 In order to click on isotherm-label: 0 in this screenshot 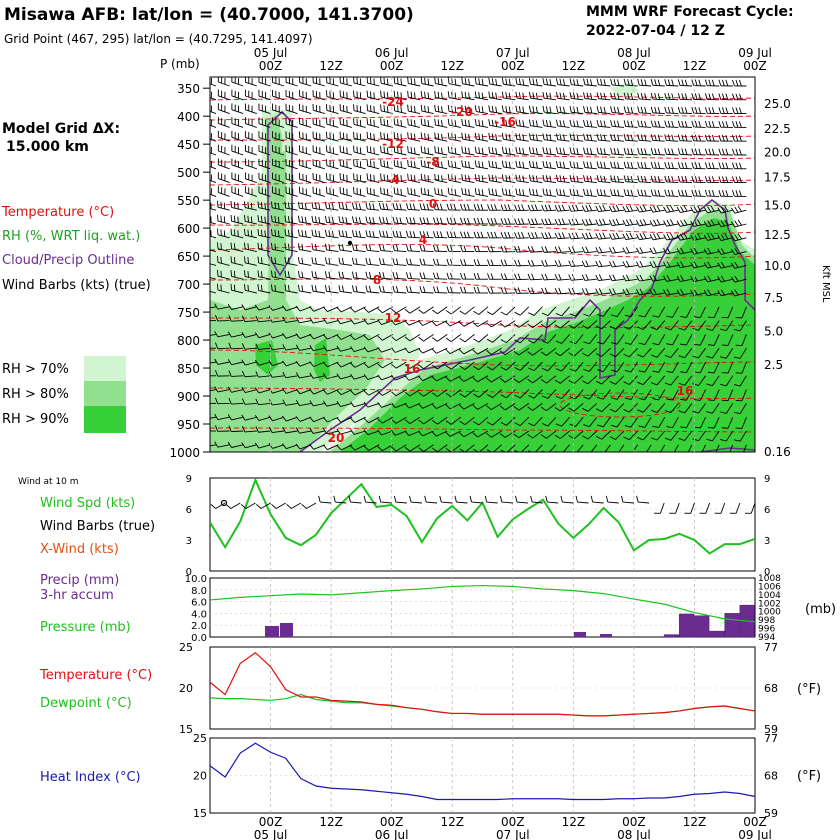, I will do `click(433, 204)`.